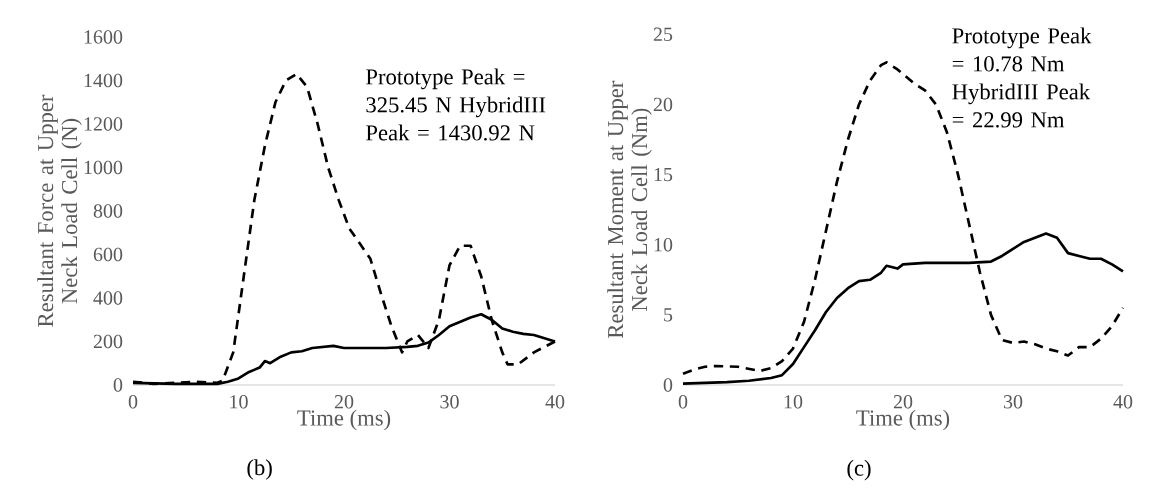 This screenshot has width=1149, height=495. I want to click on annotation: Prototype Peak = 10.78 Nm HybridIII Peak = 22.99 Nm, so click(1022, 77).